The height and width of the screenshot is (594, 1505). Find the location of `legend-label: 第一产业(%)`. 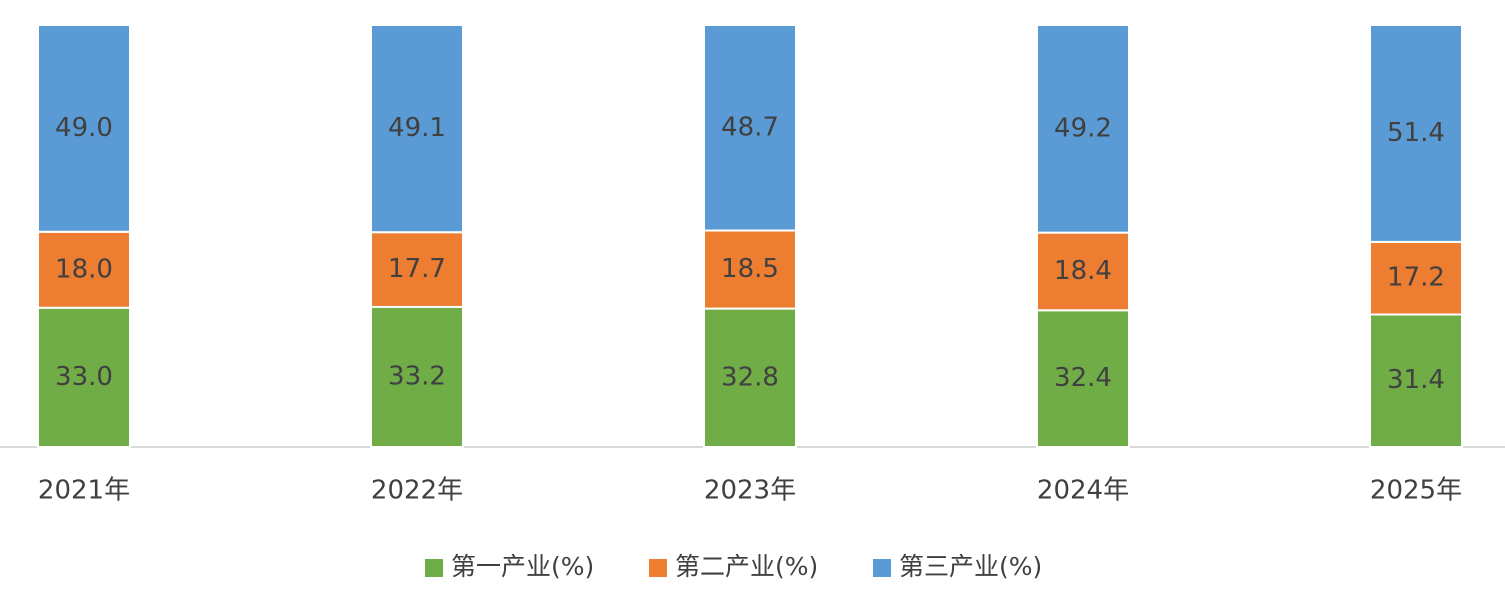

legend-label: 第一产业(%) is located at coordinates (522, 566).